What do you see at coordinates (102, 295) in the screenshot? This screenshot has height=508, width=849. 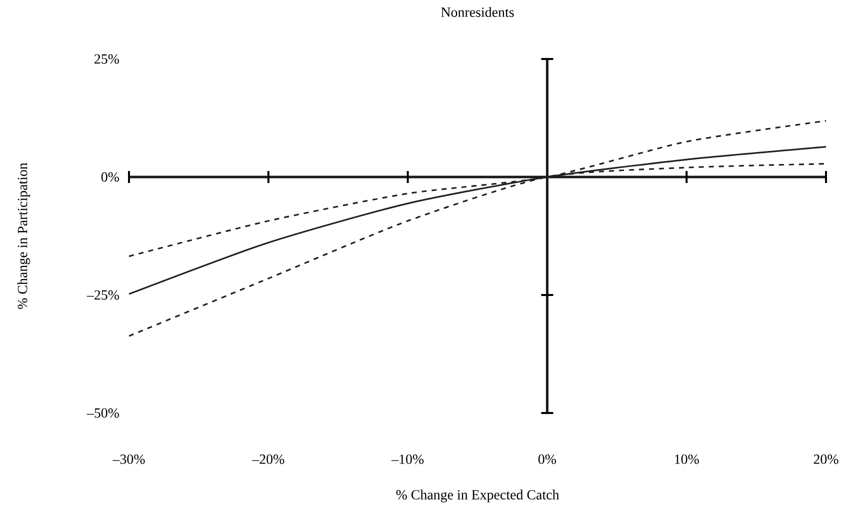 I see `y-tick-label: –25%` at bounding box center [102, 295].